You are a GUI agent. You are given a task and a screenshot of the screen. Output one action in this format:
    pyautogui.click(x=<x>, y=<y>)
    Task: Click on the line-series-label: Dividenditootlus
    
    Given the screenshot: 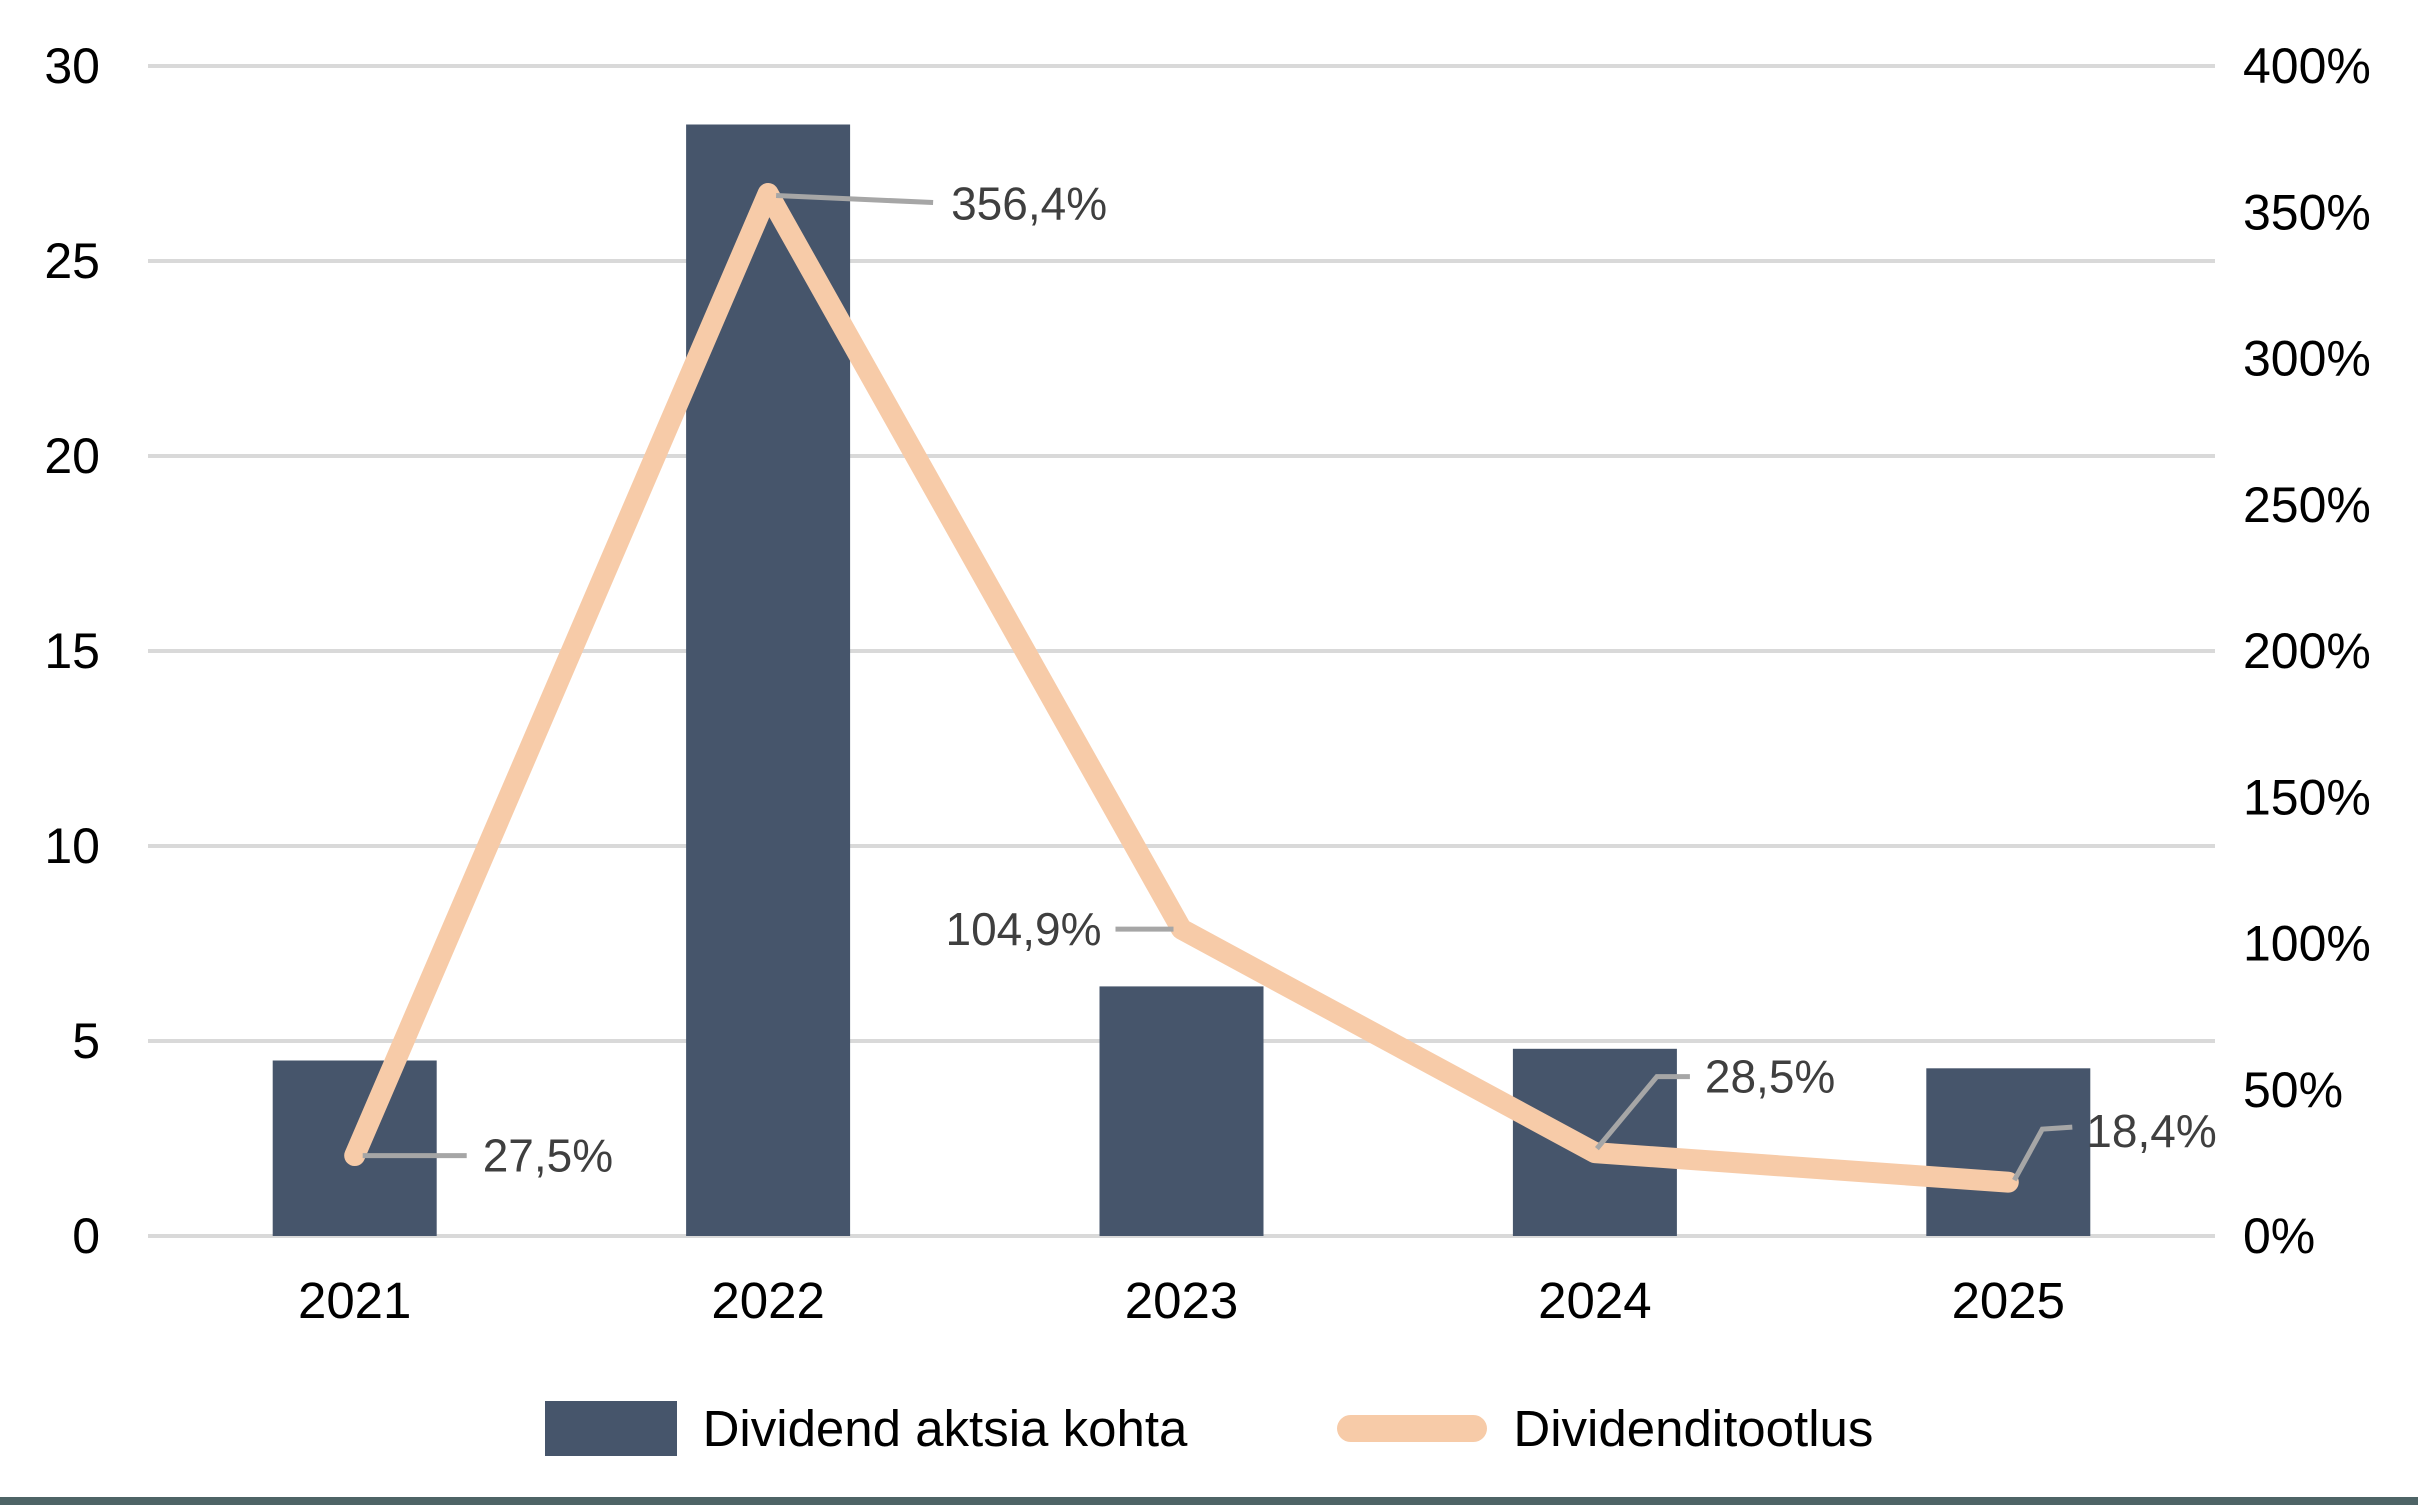 What is the action you would take?
    pyautogui.click(x=1693, y=1428)
    